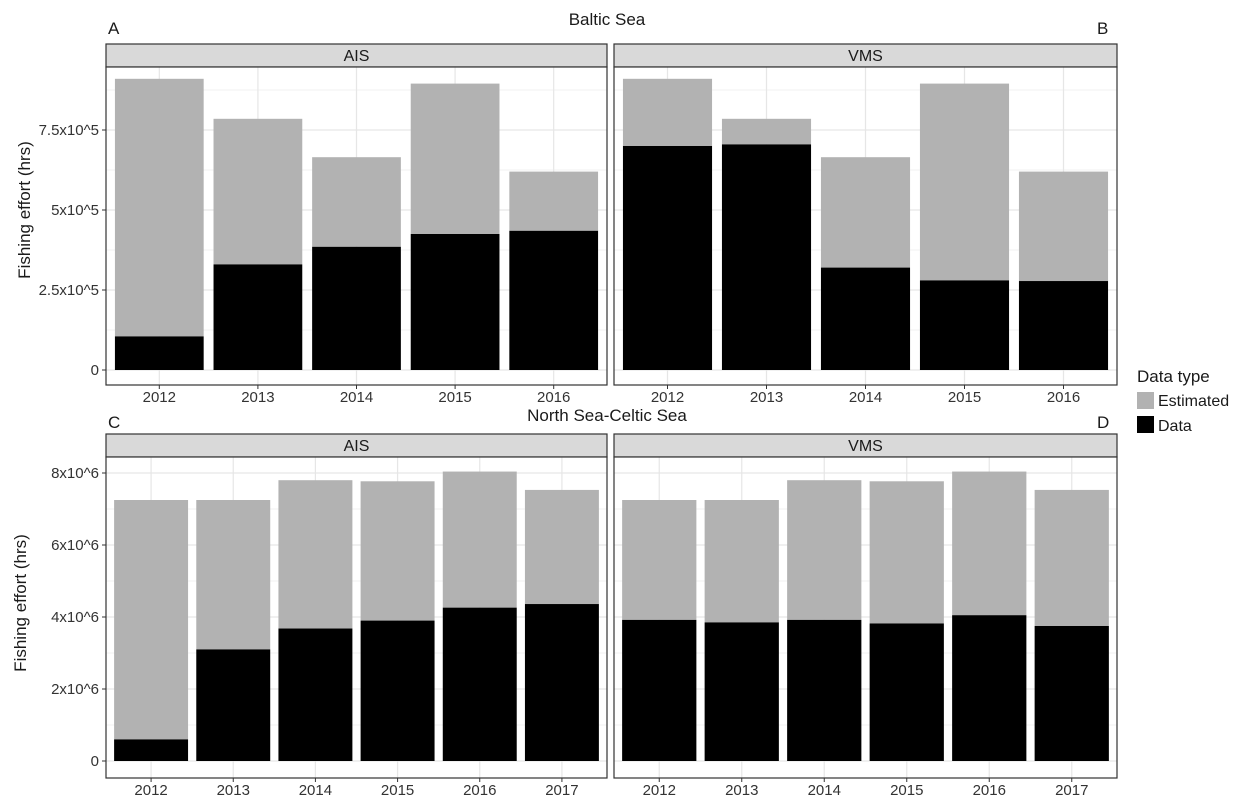 Image resolution: width=1245 pixels, height=800 pixels. What do you see at coordinates (357, 56) in the screenshot?
I see `strip-label-ais-baltic-sea: AIS` at bounding box center [357, 56].